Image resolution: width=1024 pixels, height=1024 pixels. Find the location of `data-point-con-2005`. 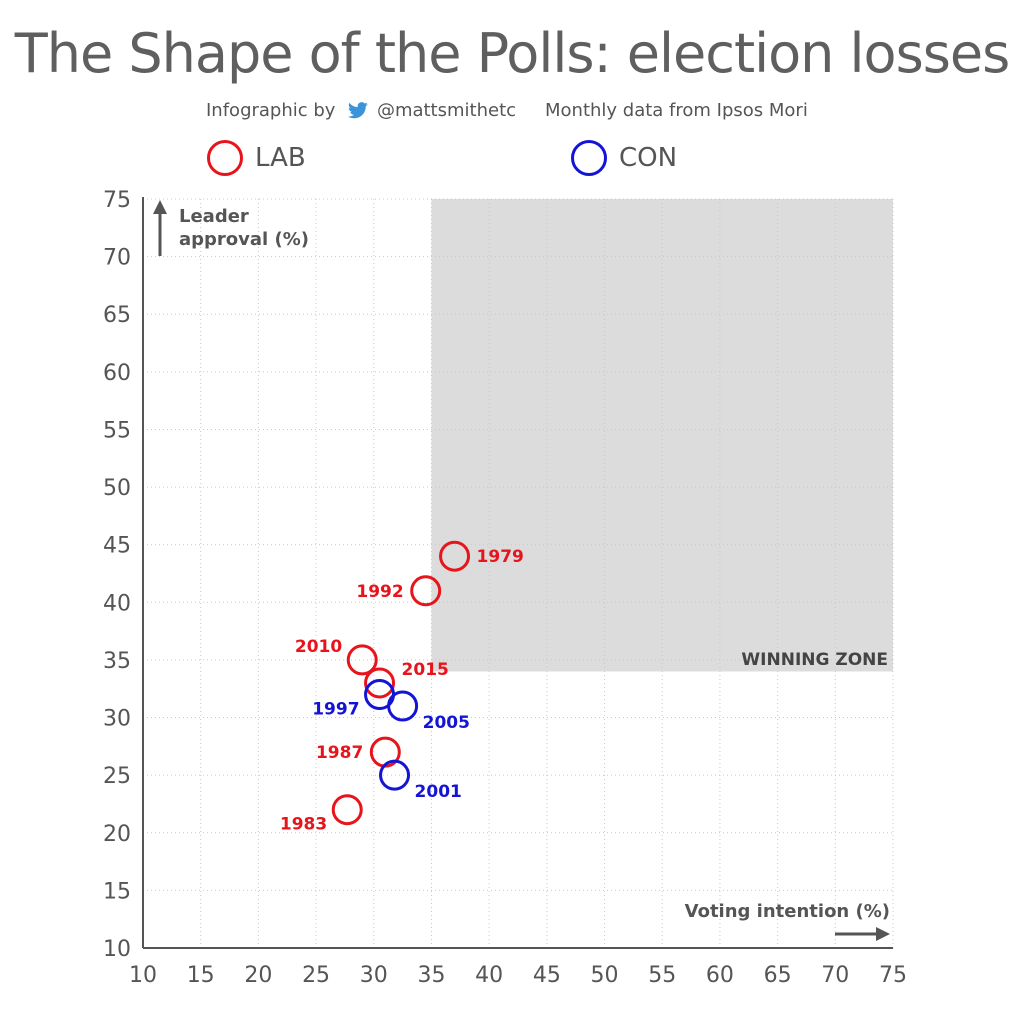

data-point-con-2005 is located at coordinates (403, 706).